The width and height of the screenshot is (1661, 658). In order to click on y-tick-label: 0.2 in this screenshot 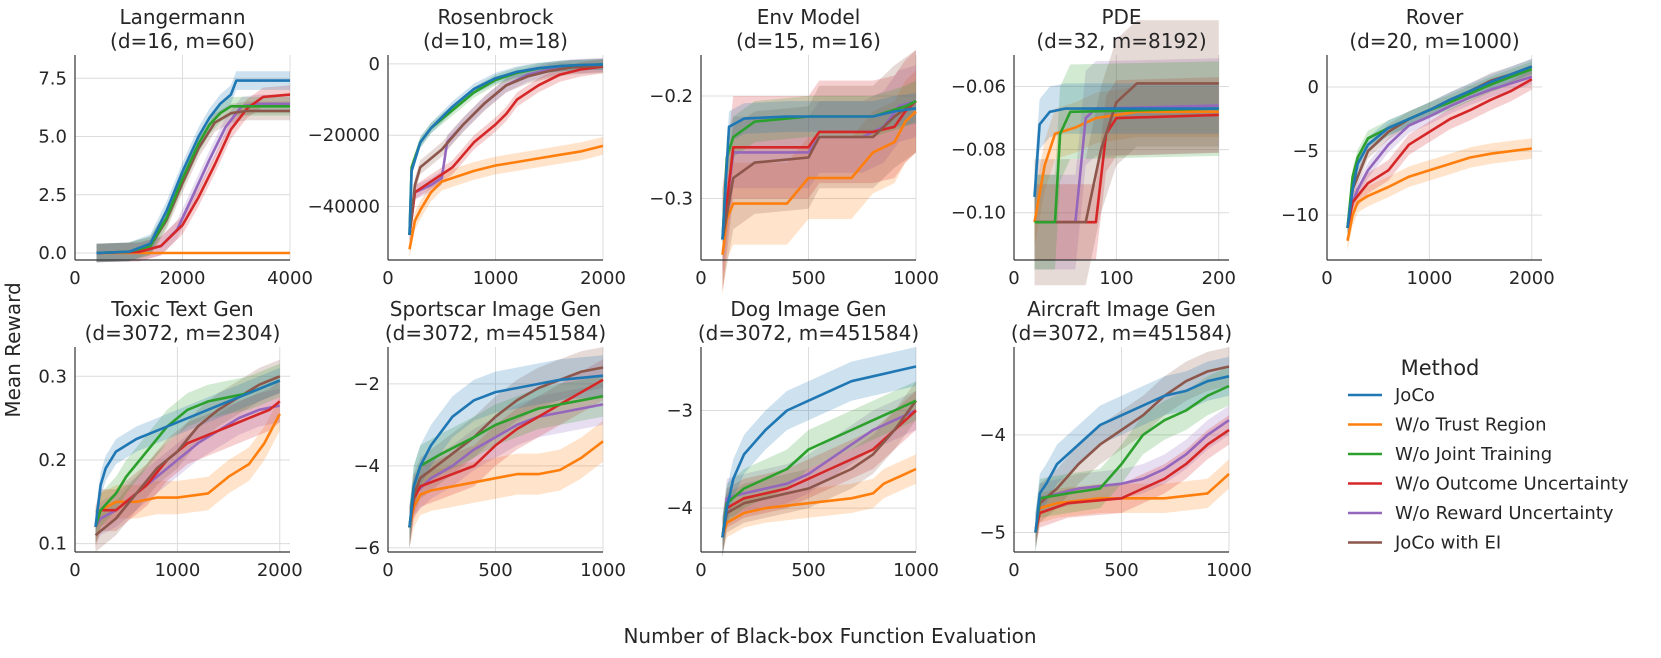, I will do `click(52, 460)`.